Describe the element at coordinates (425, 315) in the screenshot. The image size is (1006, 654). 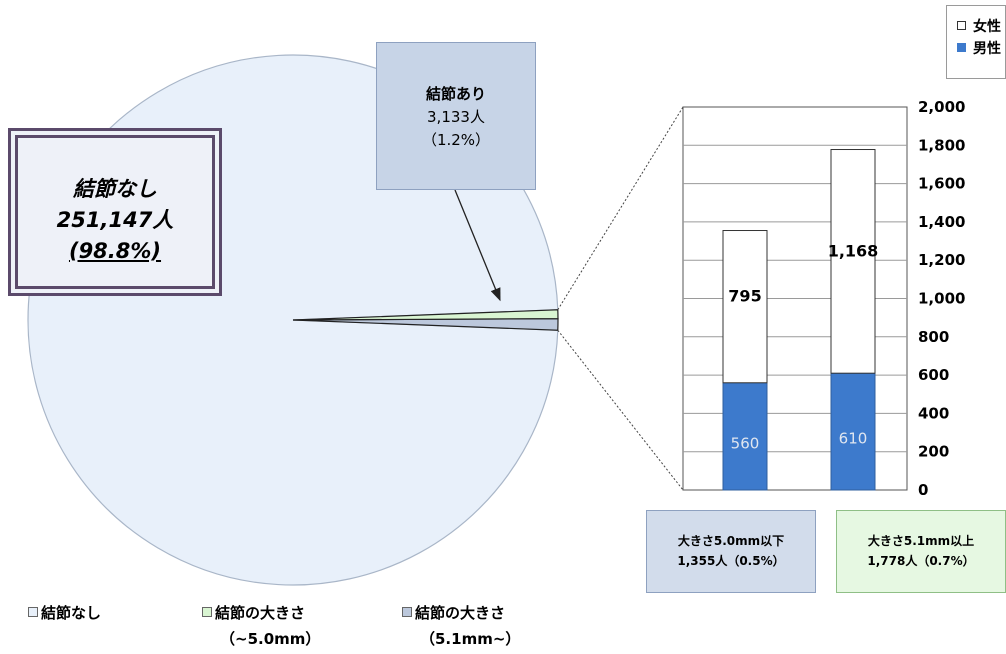
I see `pie-slice-size-small` at that location.